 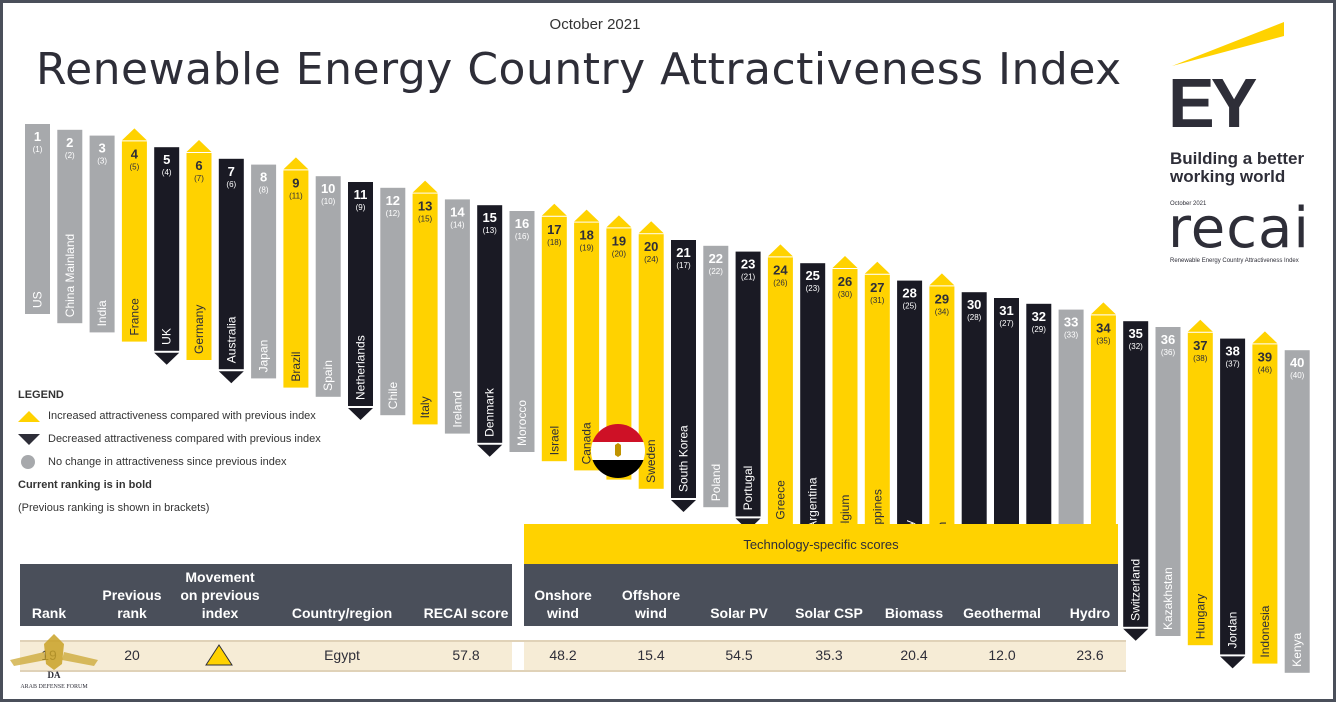 I want to click on country-label: UK, so click(x=167, y=336).